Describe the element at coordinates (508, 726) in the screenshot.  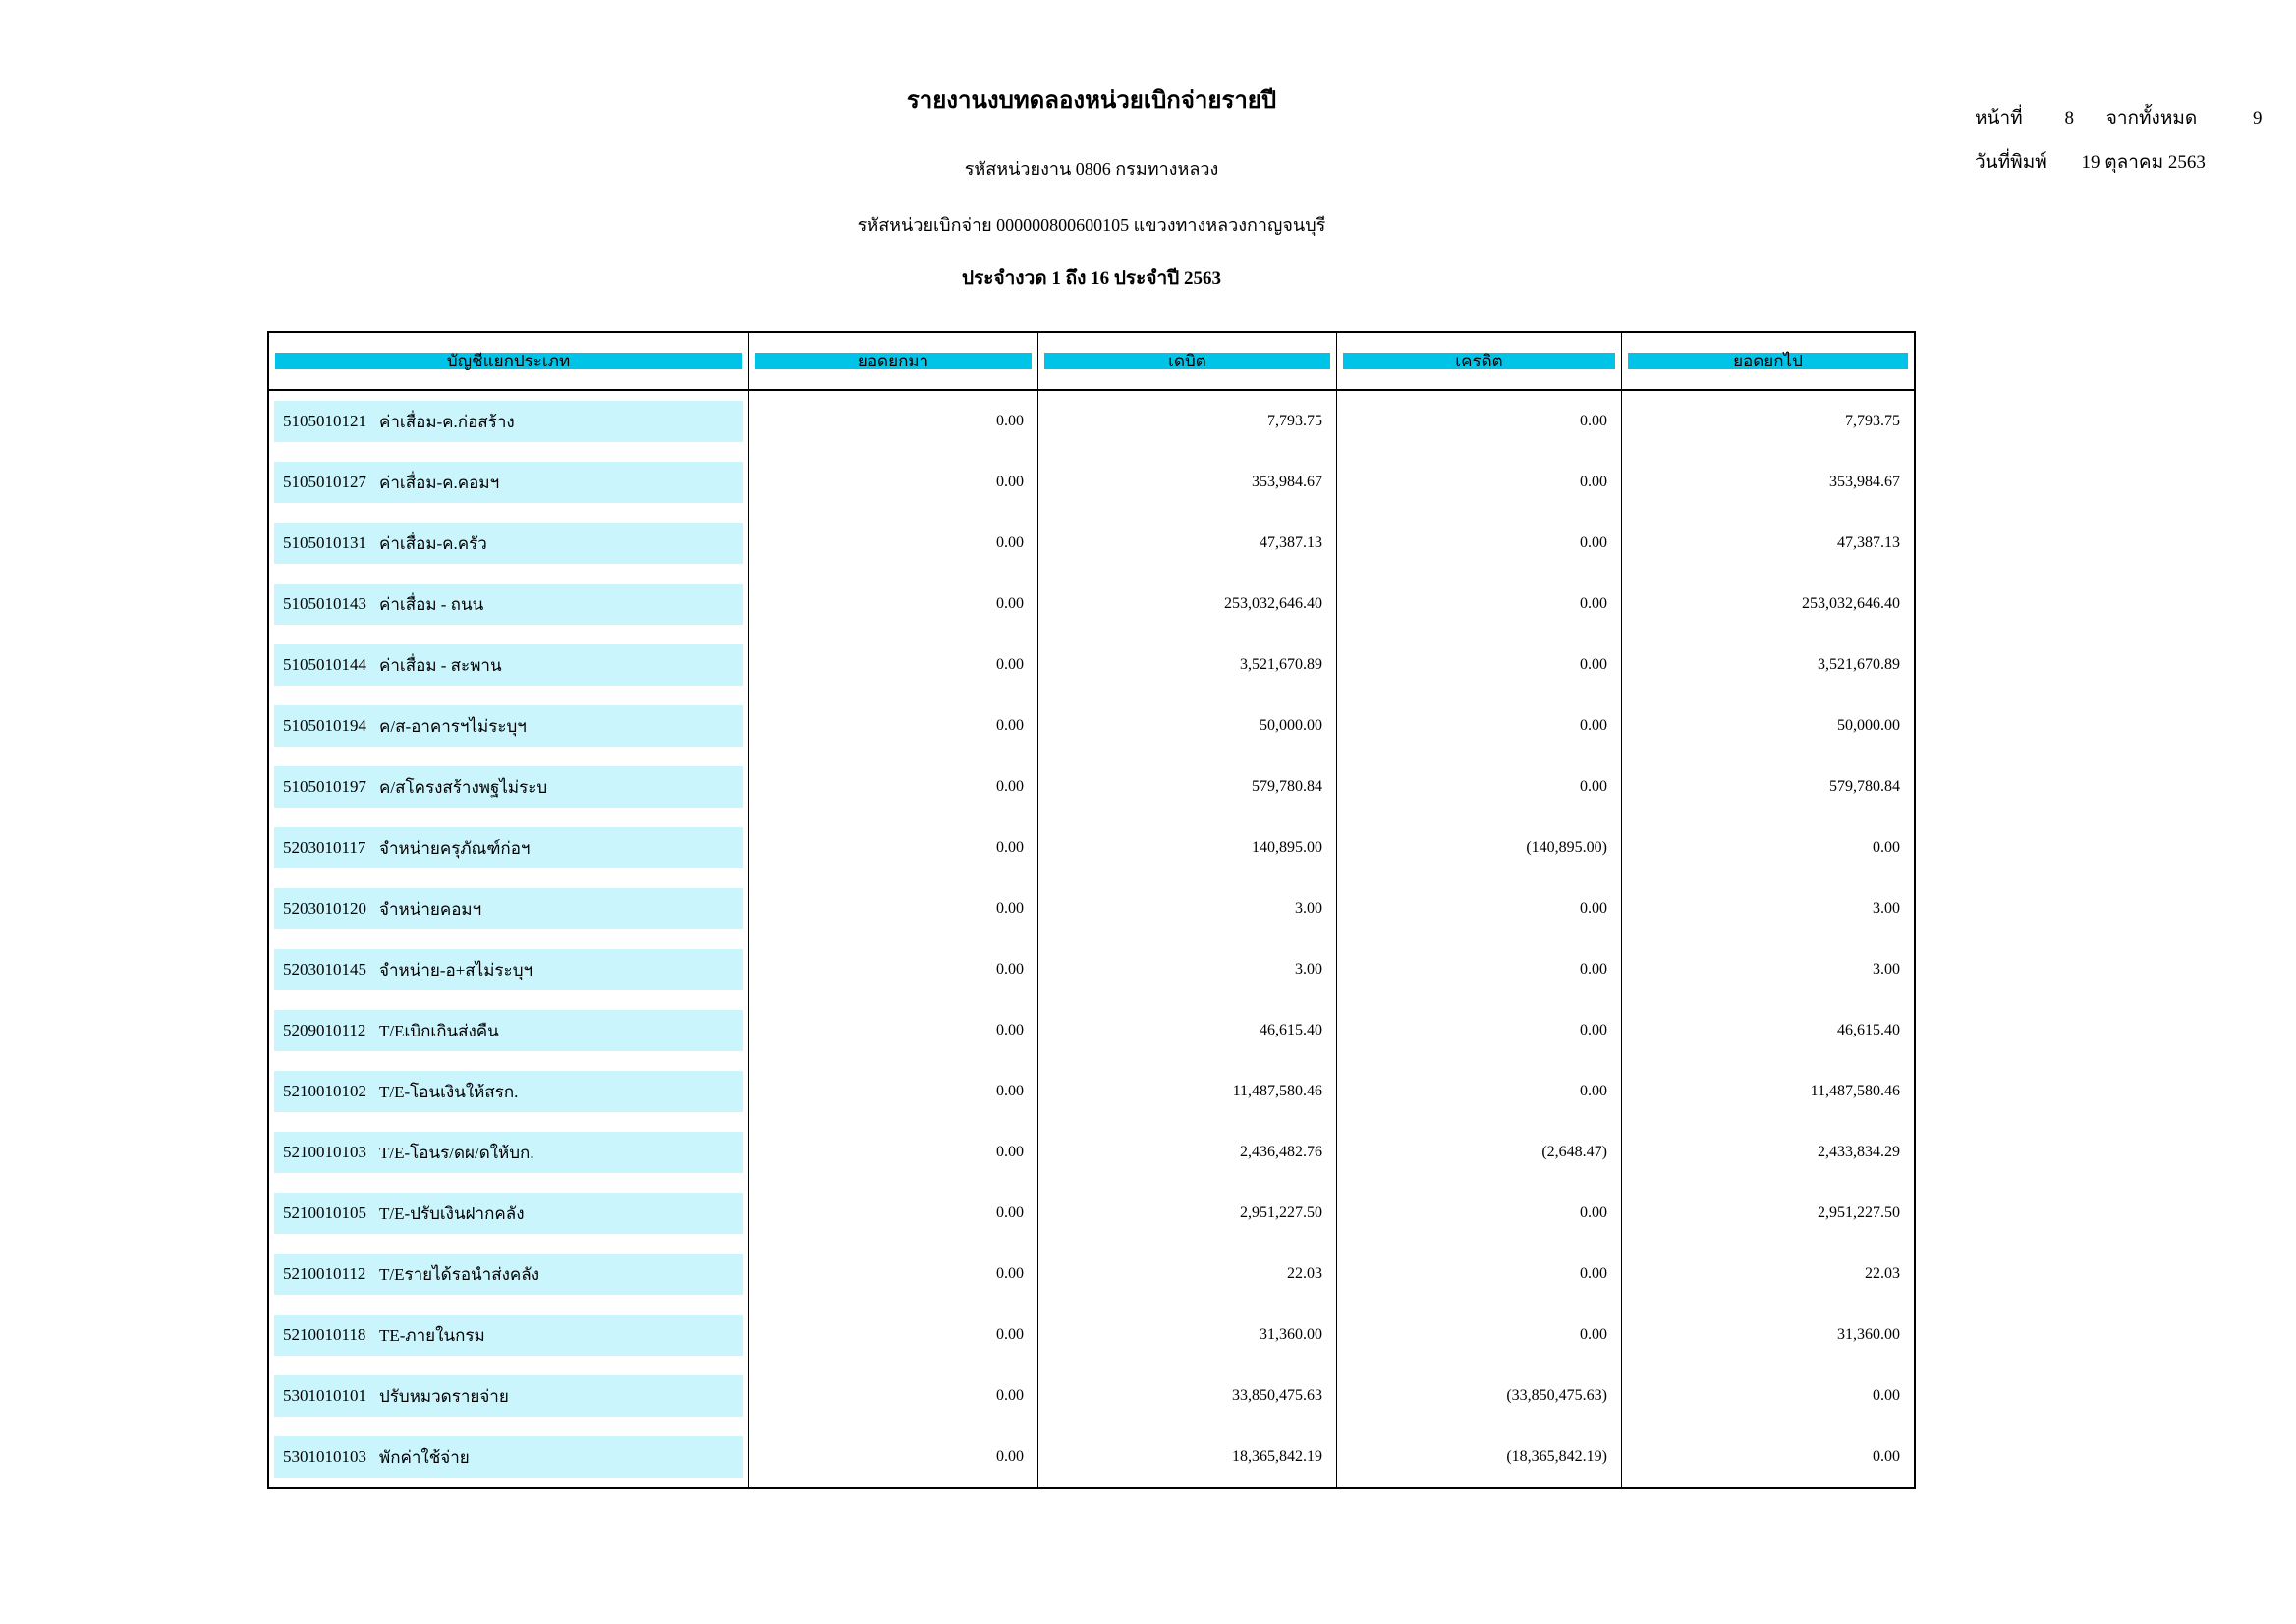
I see `table-row-account-cell: 5105010194 ค/ส-อาคารฯไม่ระบุฯ` at that location.